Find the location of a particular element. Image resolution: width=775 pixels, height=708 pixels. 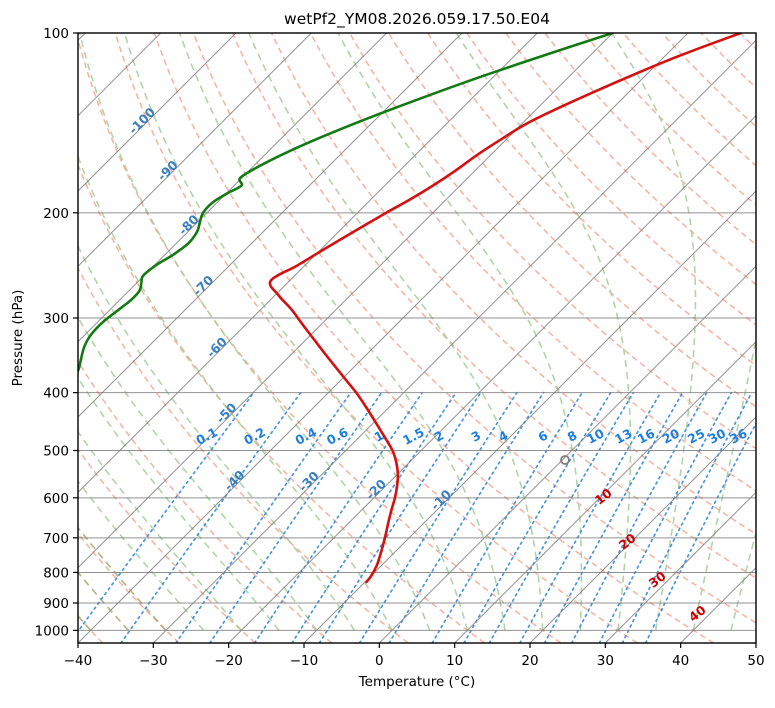

mixing-ratio-label: 16 is located at coordinates (646, 436).